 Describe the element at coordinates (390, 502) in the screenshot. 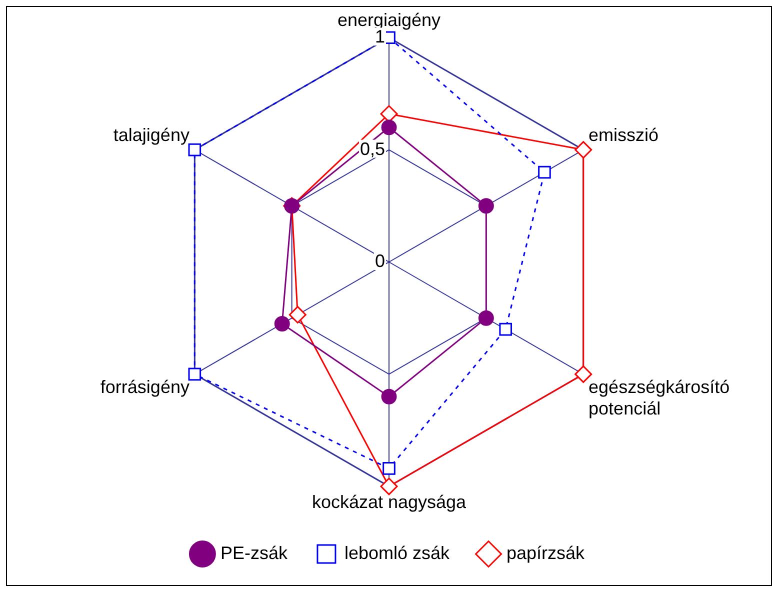

I see `spoke-label: kockázat nagysága` at that location.